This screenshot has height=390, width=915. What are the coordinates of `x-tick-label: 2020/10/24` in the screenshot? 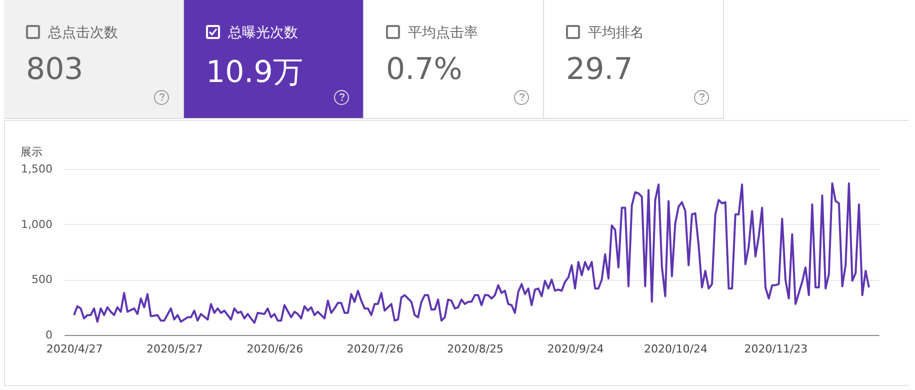 It's located at (676, 349).